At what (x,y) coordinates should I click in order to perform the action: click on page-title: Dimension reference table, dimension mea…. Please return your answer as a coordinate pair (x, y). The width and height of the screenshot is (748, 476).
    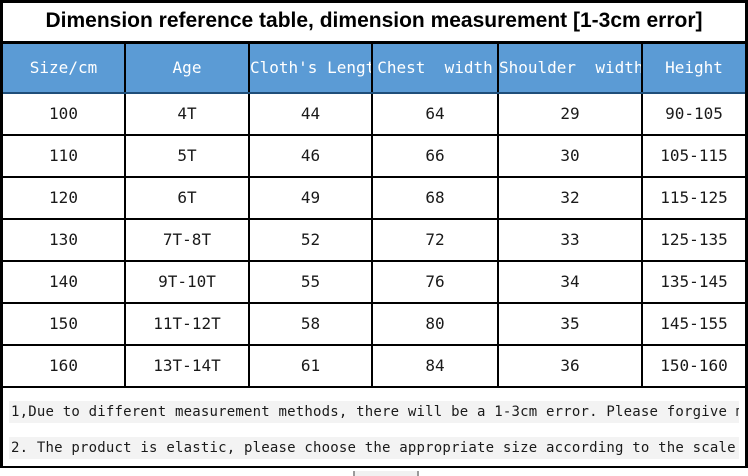
    Looking at the image, I should click on (374, 22).